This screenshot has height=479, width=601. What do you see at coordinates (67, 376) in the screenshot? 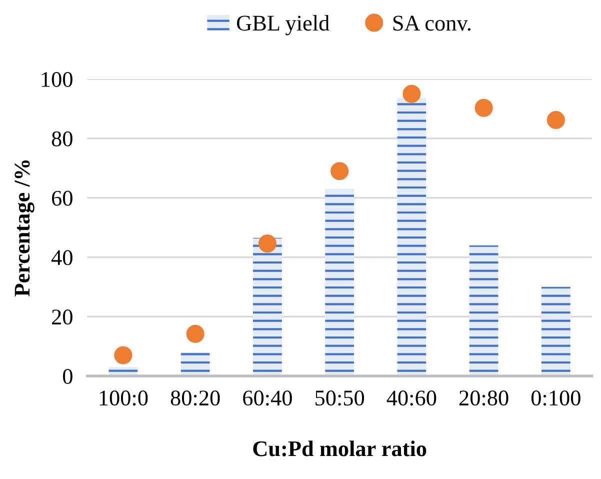
I see `y-tick-label: 0` at bounding box center [67, 376].